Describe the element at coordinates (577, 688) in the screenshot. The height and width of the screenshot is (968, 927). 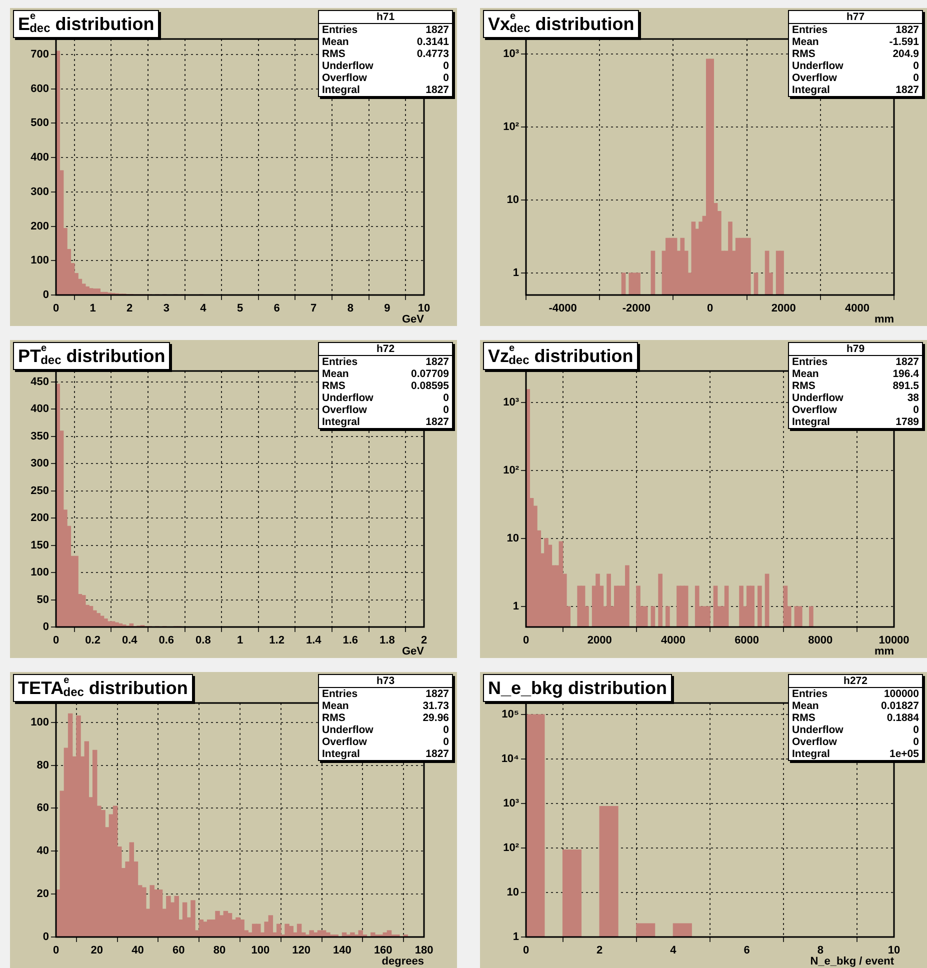
I see `chart-title: N_e_bkg distribution` at that location.